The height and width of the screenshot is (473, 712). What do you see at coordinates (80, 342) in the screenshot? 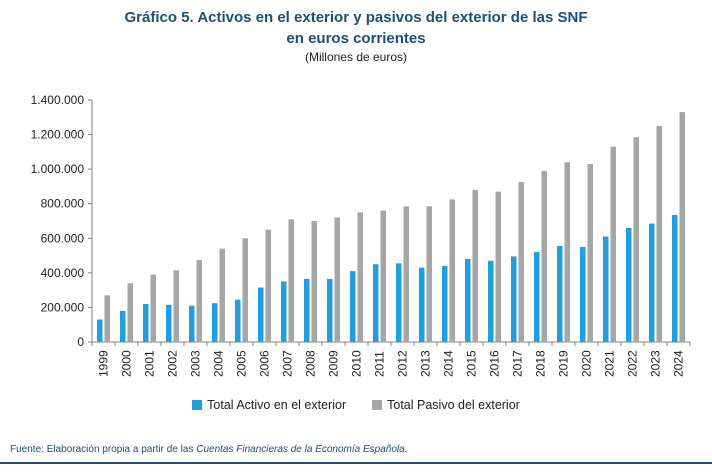
I see `y-tick-label: 0` at bounding box center [80, 342].